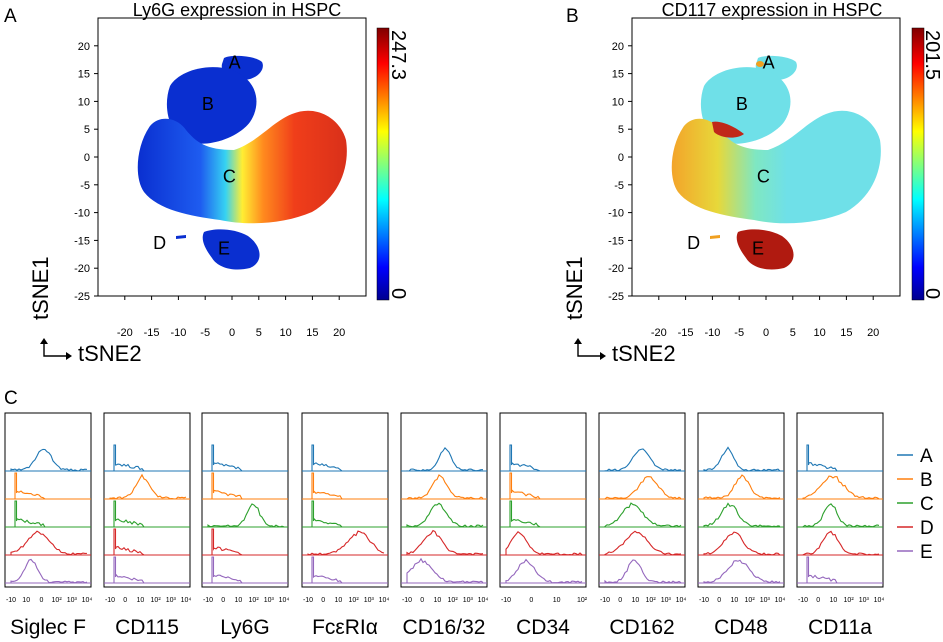 The image size is (943, 642). I want to click on tsne-map-ly6g, so click(242, 162).